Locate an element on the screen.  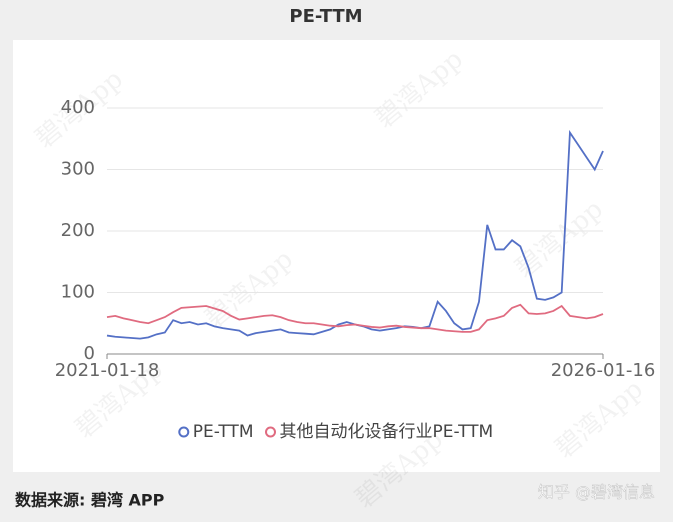
y-tick-label: 100 is located at coordinates (78, 292).